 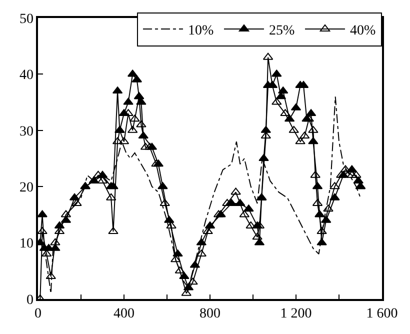 I want to click on y-tick-label: 30, so click(x=26, y=132).